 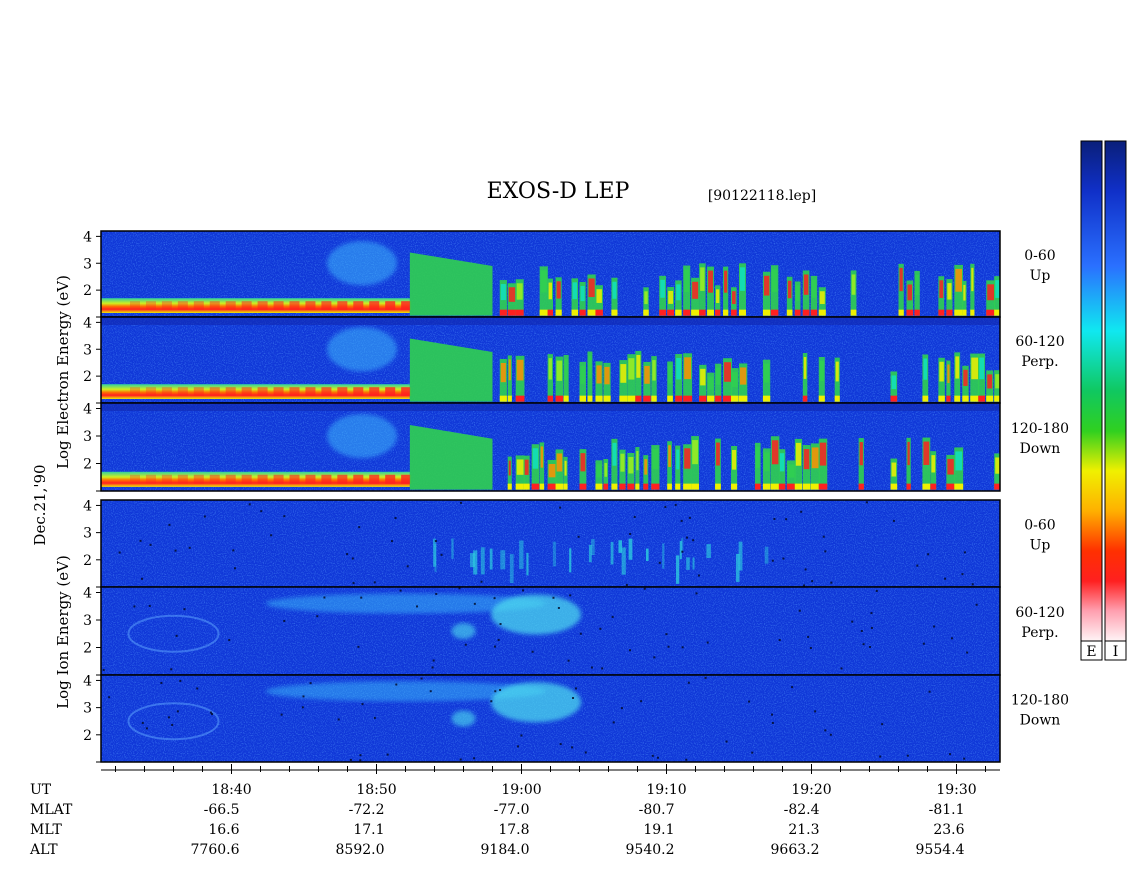 I want to click on ion-arc, so click(x=405, y=603).